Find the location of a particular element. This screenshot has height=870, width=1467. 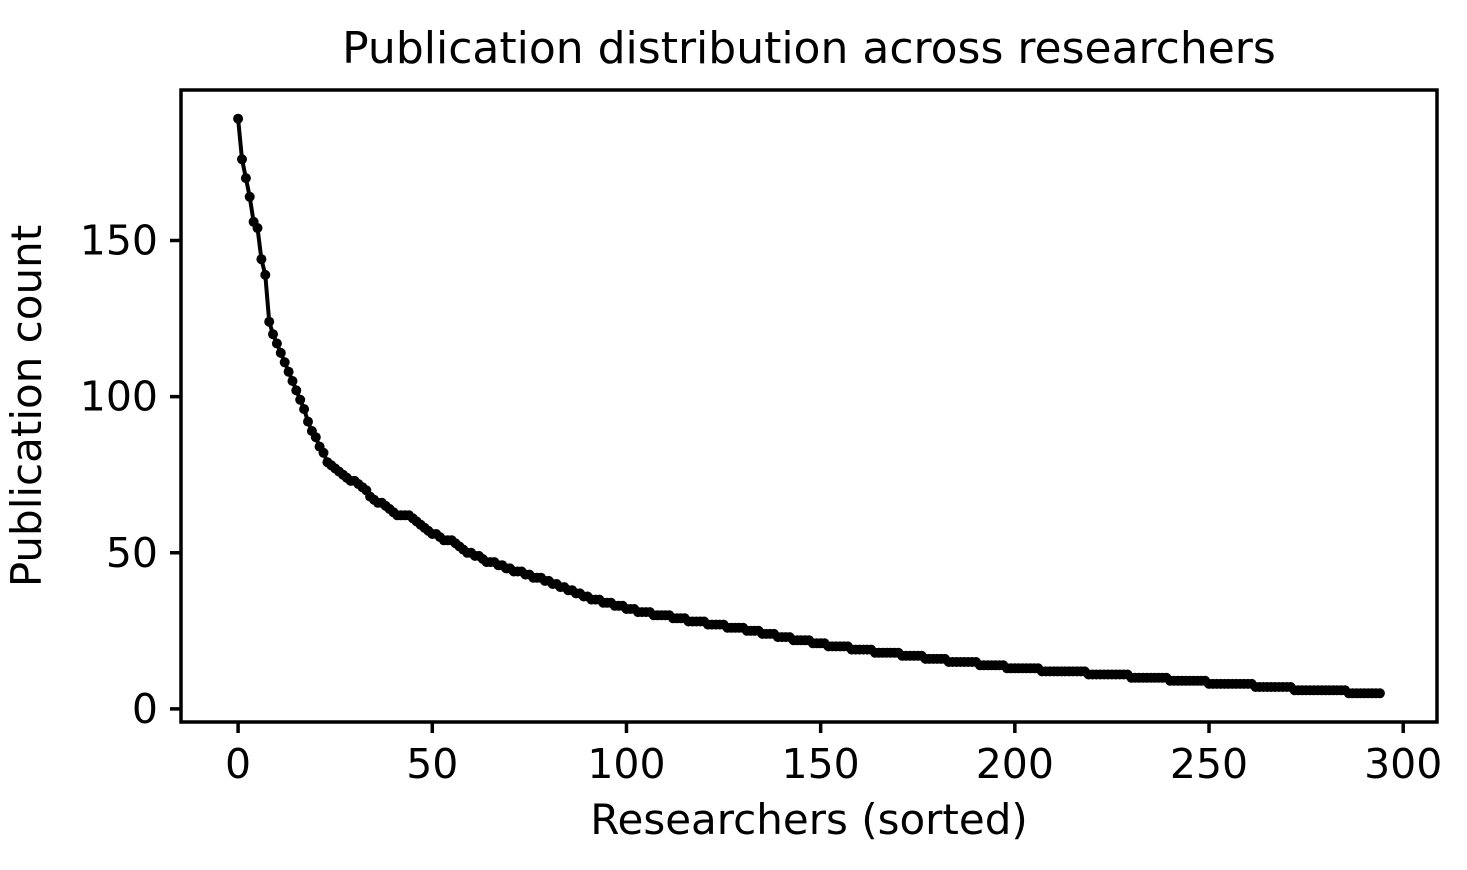

x-tick-label: 50 is located at coordinates (432, 764).